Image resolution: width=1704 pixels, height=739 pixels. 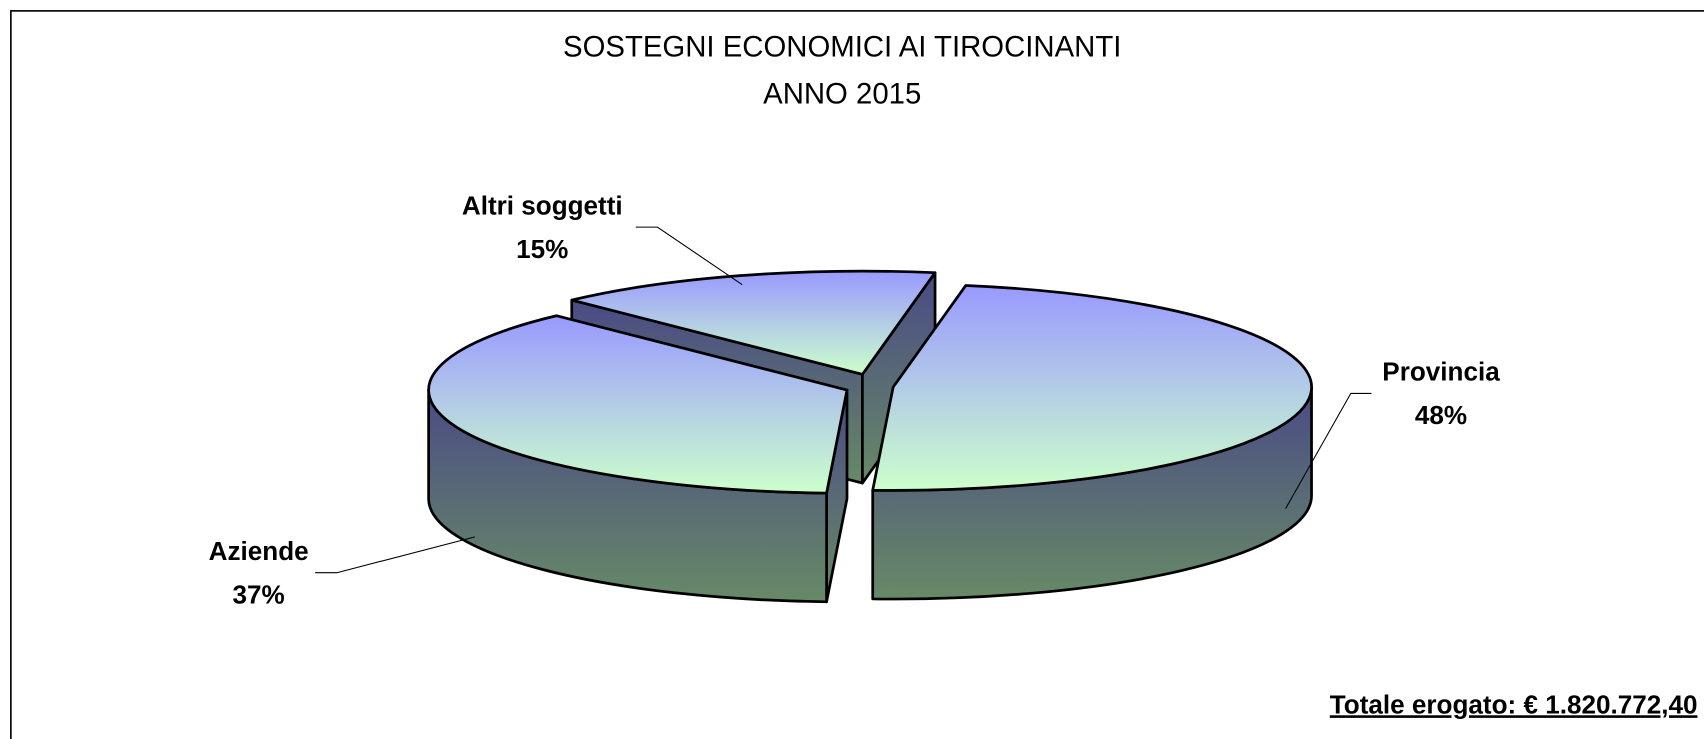 What do you see at coordinates (1514, 704) in the screenshot?
I see `annotation: Totale erogato: € 1.820.772,40` at bounding box center [1514, 704].